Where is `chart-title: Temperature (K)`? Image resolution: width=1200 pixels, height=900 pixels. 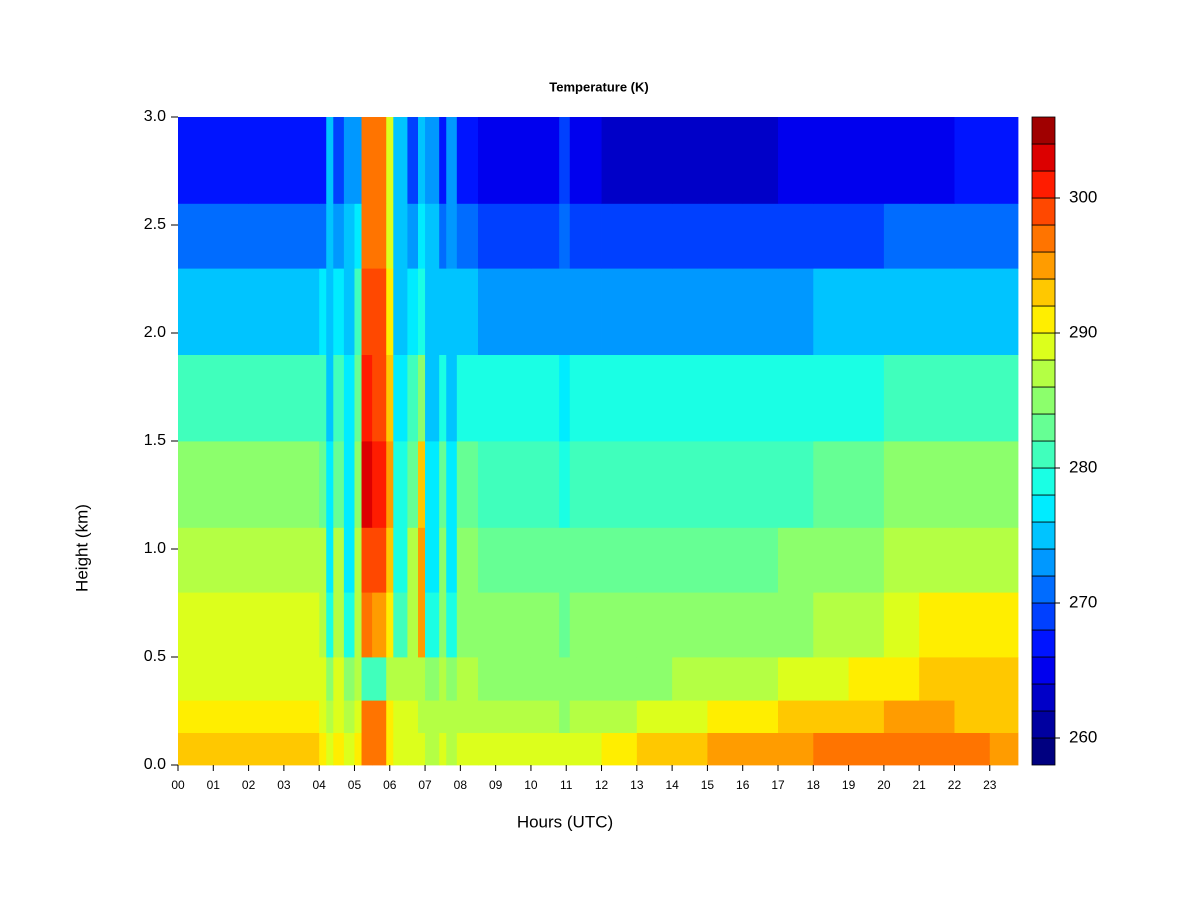
chart-title: Temperature (K) is located at coordinates (598, 86).